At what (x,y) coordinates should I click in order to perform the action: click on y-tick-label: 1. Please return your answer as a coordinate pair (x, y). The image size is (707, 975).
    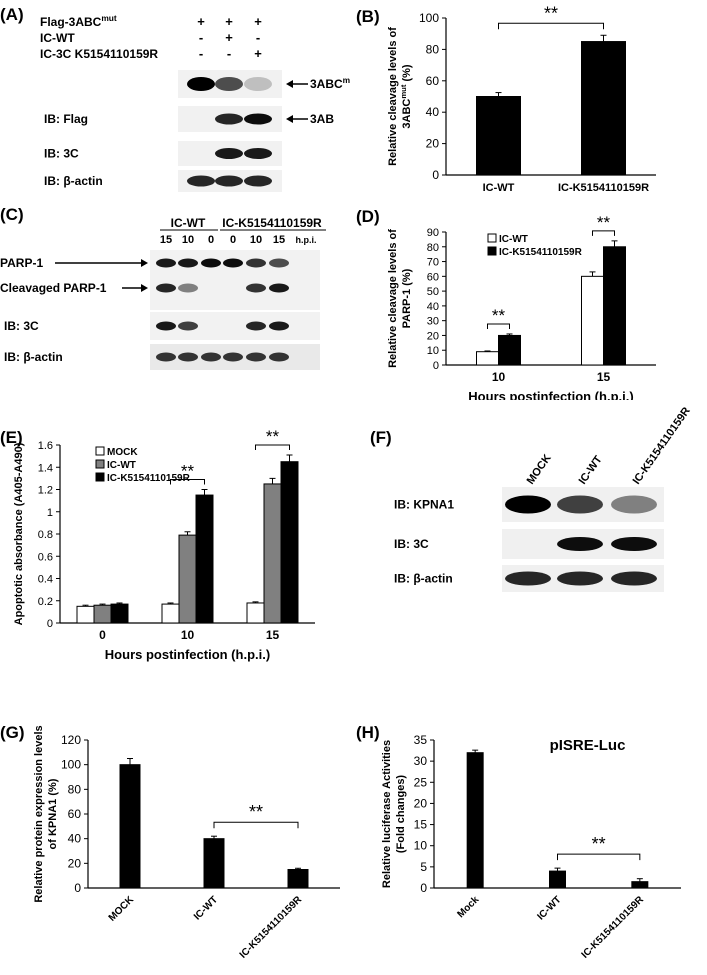
    Looking at the image, I should click on (50, 513).